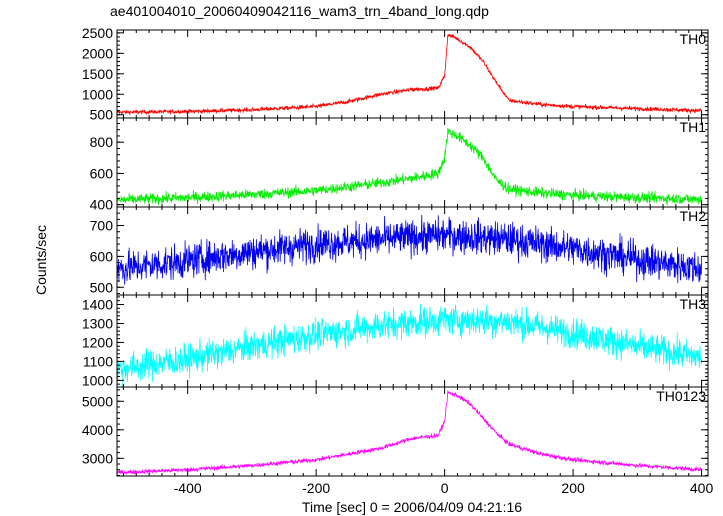 The image size is (723, 516). What do you see at coordinates (409, 249) in the screenshot?
I see `series-line-th2` at bounding box center [409, 249].